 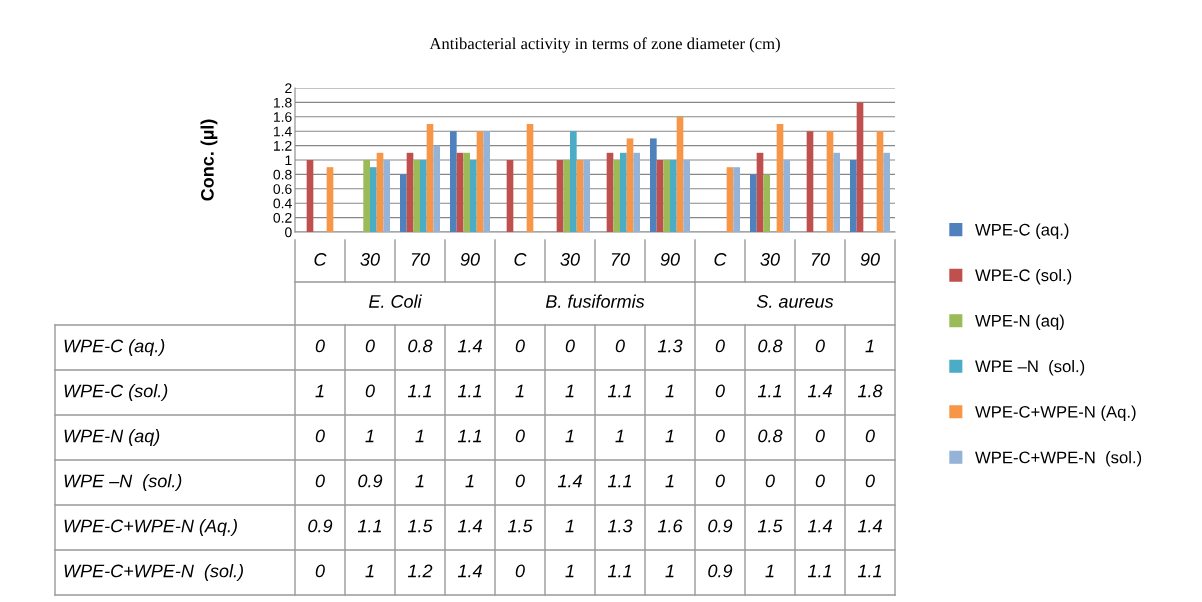 I want to click on text: WPE-N (aq), so click(x=112, y=437).